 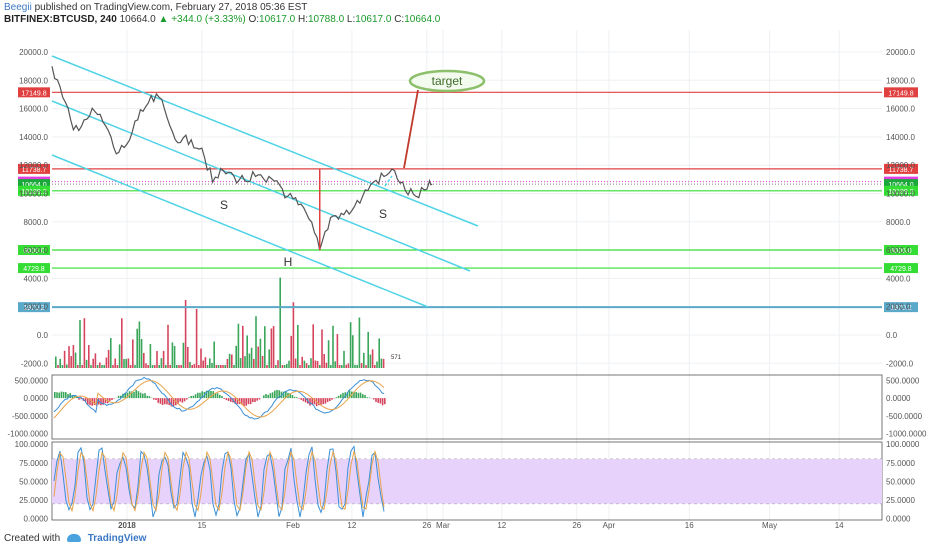 I want to click on author-link: Beegii, so click(x=18, y=7).